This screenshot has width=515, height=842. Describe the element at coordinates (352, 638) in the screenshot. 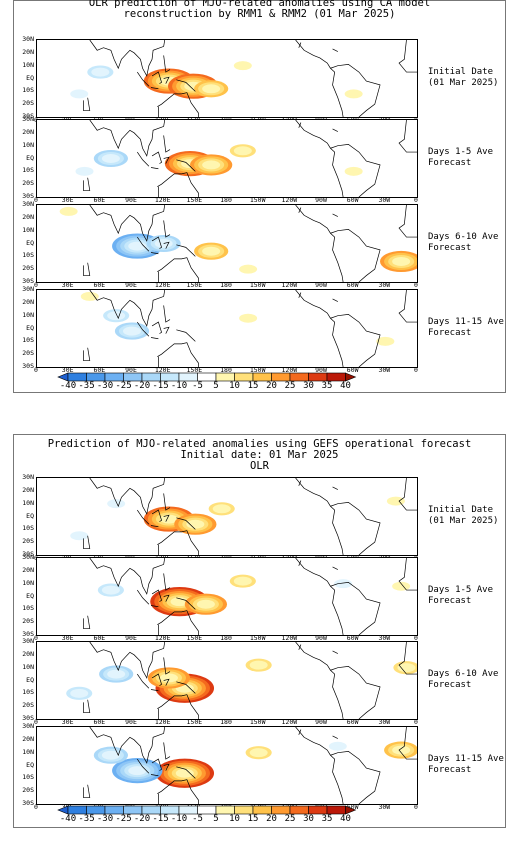

I see `lon-tick-label: 60W` at that location.